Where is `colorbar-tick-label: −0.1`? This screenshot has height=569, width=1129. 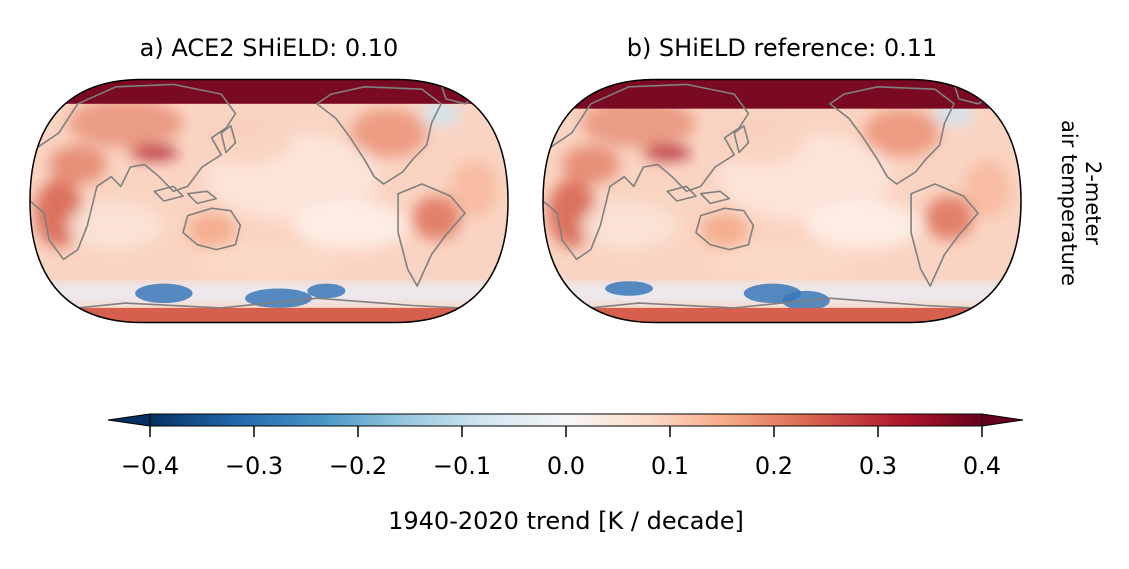
colorbar-tick-label: −0.1 is located at coordinates (462, 466).